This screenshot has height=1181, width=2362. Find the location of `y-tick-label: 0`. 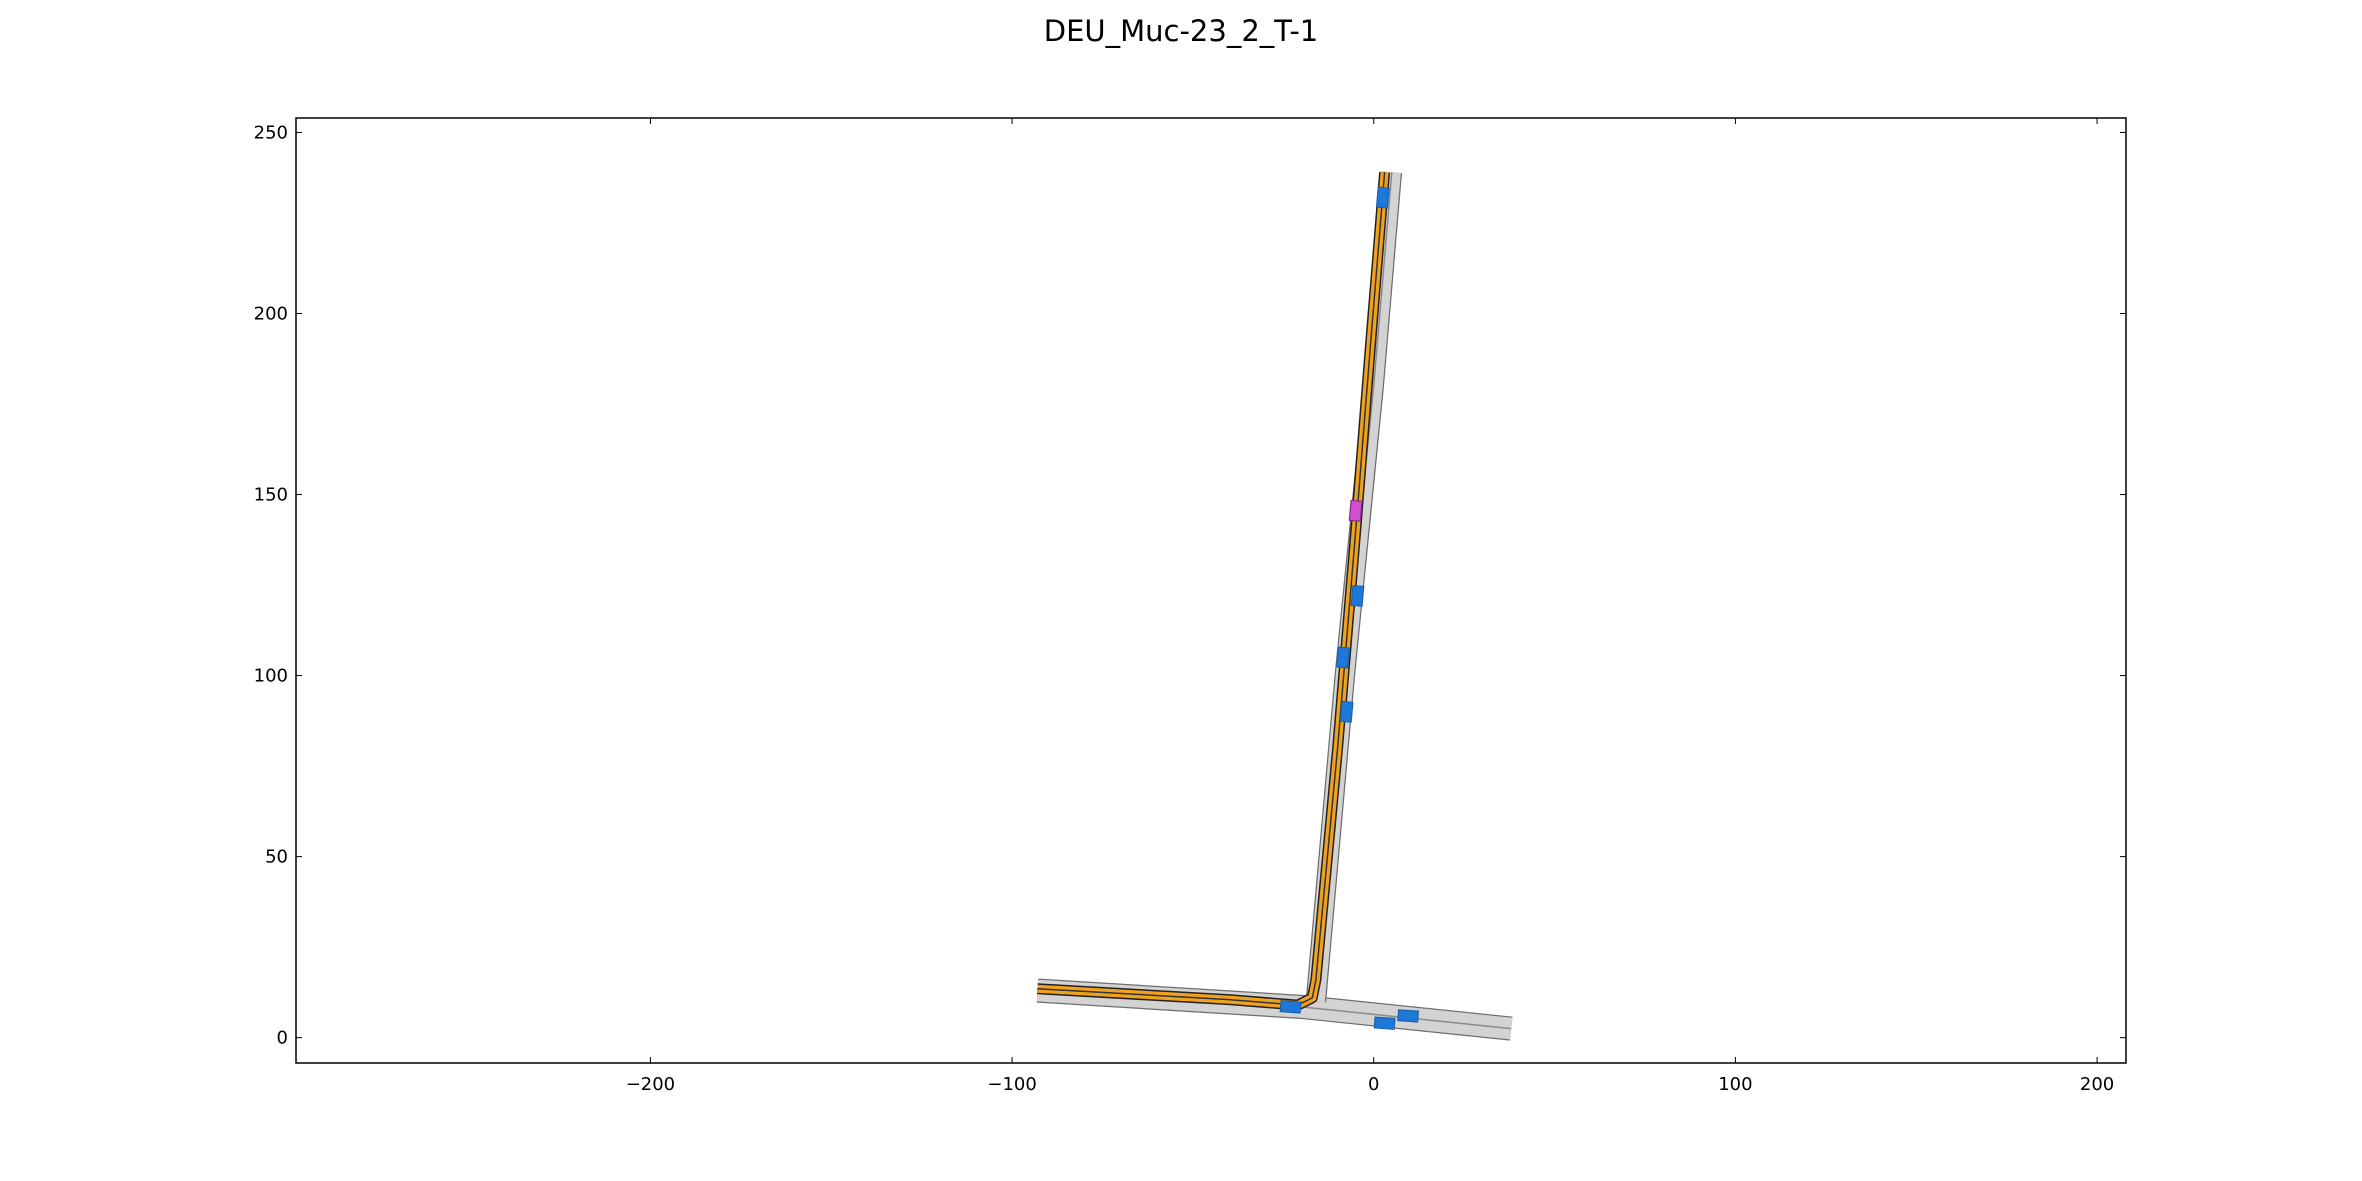

y-tick-label: 0 is located at coordinates (282, 1038).